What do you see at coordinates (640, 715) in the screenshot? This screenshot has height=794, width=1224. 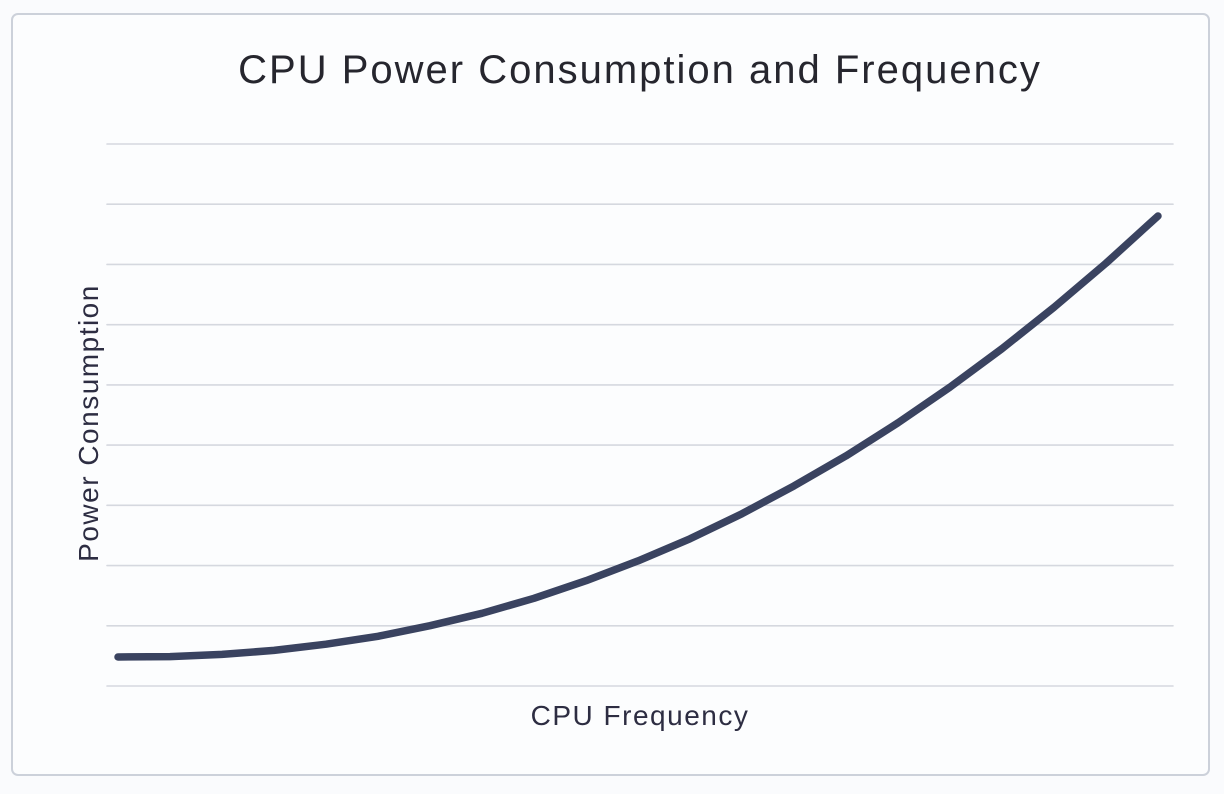 I see `x-axis-label: CPU Frequency` at bounding box center [640, 715].